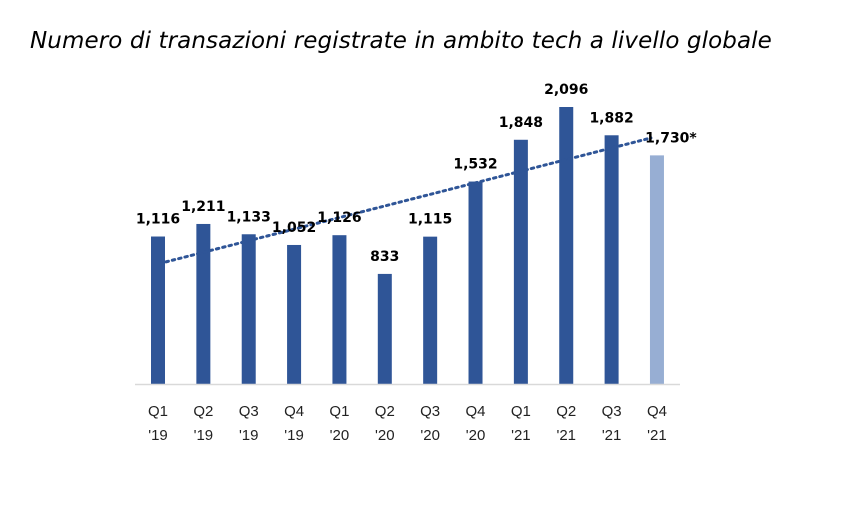  Describe the element at coordinates (612, 435) in the screenshot. I see `tick-label-year-10: '21` at that location.